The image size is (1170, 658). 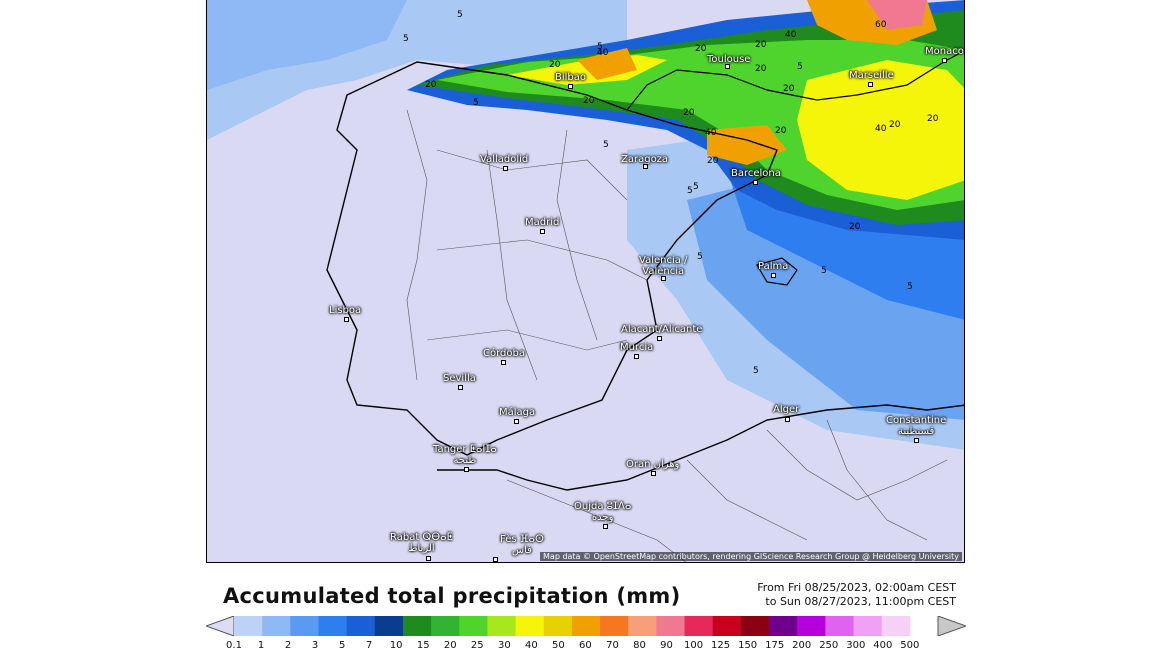 What do you see at coordinates (870, 84) in the screenshot?
I see `city-marker-marseille` at bounding box center [870, 84].